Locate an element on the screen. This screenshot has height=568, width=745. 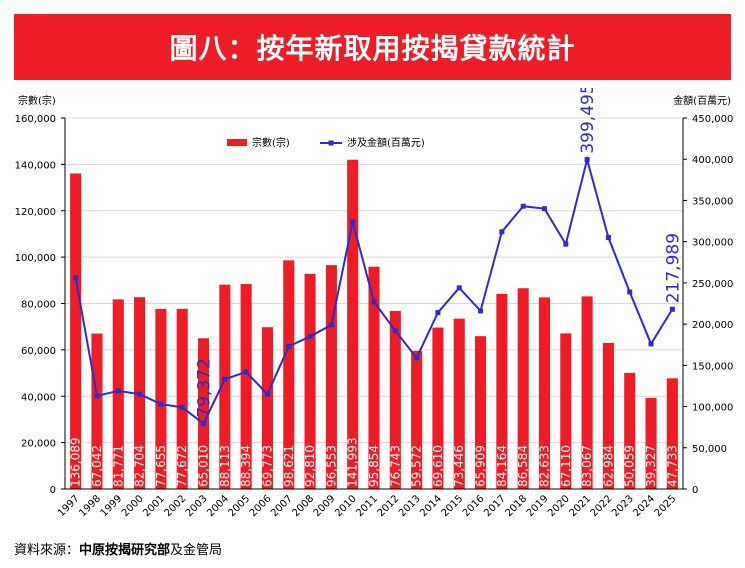
bar-2014 is located at coordinates (438, 408).